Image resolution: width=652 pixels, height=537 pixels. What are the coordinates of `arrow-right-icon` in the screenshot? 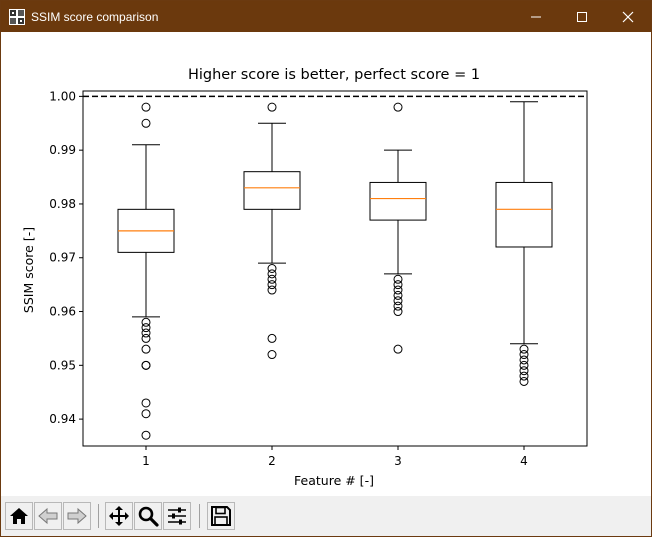 It's located at (77, 516).